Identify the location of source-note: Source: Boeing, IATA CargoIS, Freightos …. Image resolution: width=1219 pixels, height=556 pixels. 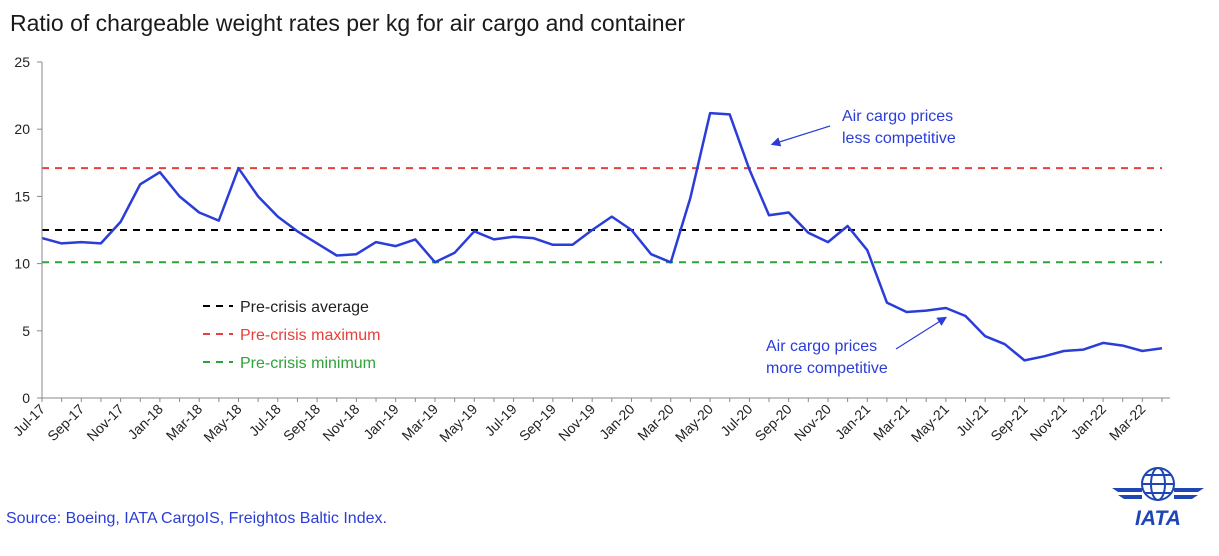
(196, 518).